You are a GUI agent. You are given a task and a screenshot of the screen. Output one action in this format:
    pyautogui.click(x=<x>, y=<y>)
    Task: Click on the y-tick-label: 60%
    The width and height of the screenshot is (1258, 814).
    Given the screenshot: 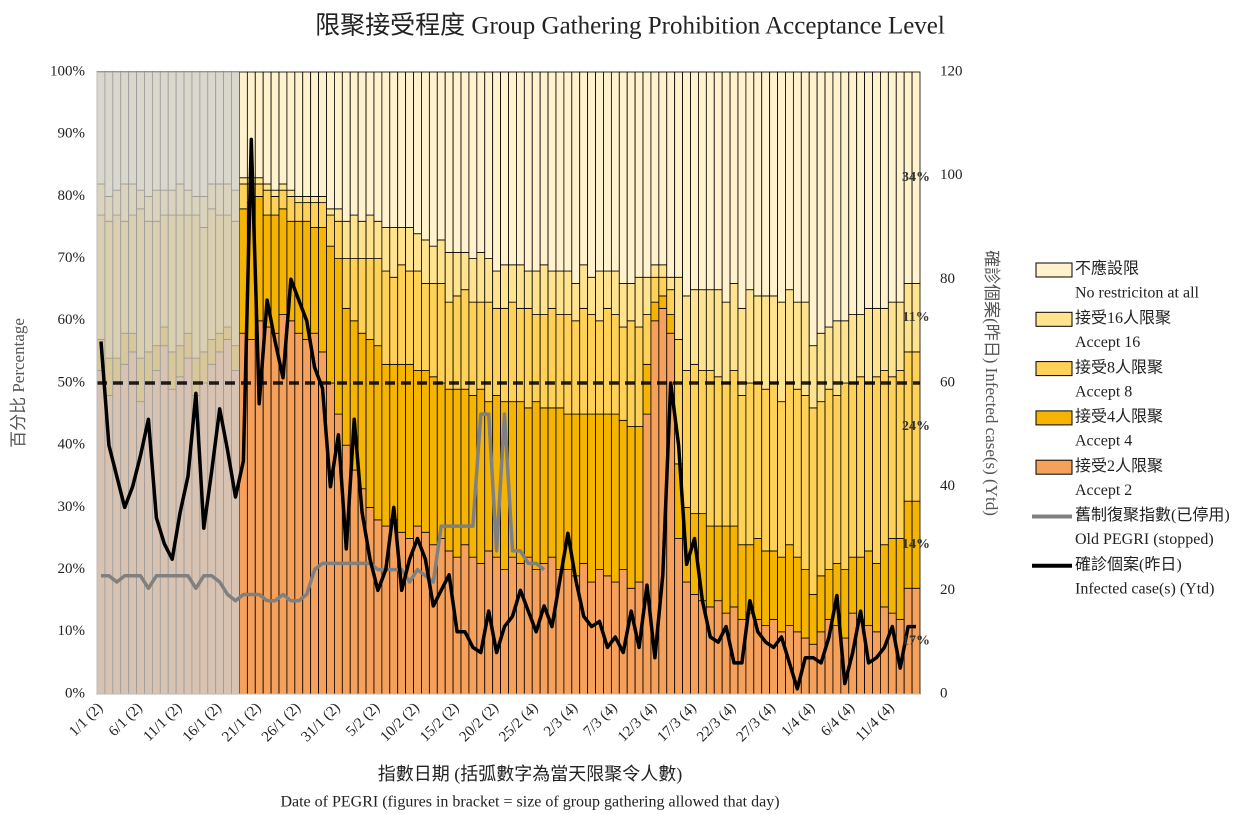 What is the action you would take?
    pyautogui.click(x=72, y=320)
    